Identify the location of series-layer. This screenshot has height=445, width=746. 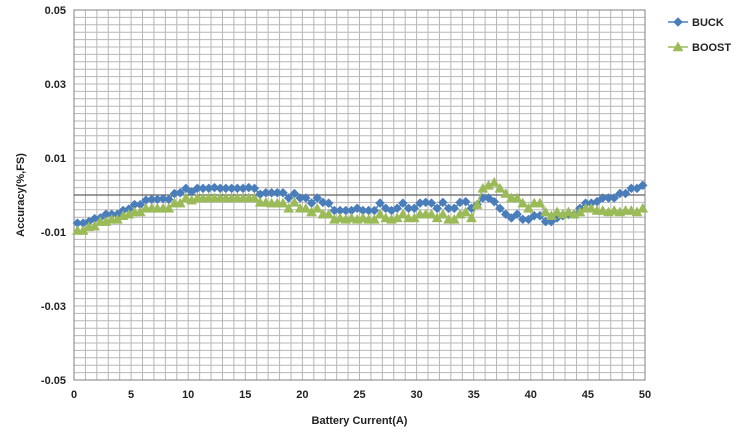
(360, 205).